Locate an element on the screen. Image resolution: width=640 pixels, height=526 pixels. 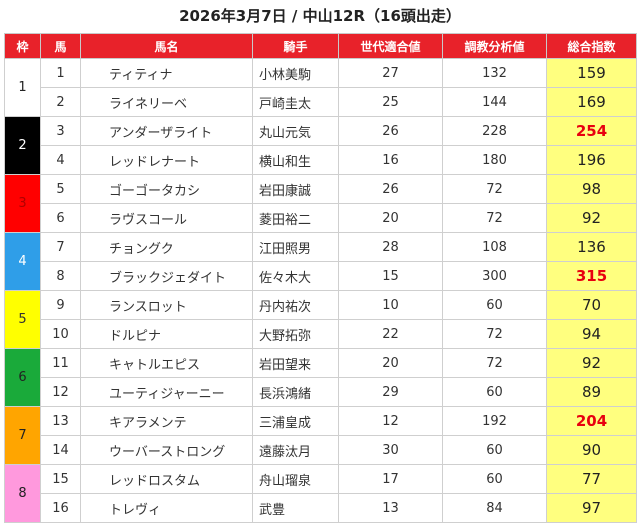
table-row: 6 11 キャトルエピス 岩田望来 20 72 92 is located at coordinates (320, 377).